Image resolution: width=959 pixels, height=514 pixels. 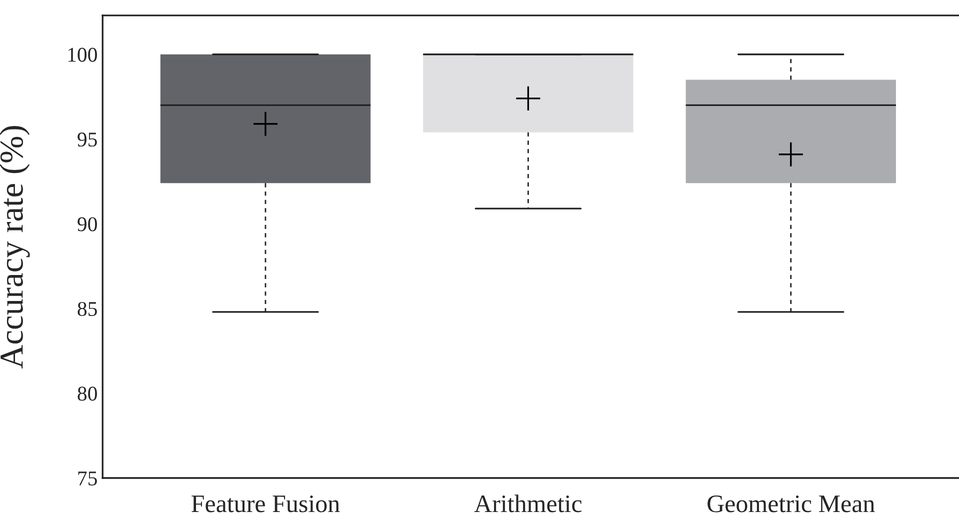 What do you see at coordinates (87, 393) in the screenshot?
I see `y-tick-label: 80` at bounding box center [87, 393].